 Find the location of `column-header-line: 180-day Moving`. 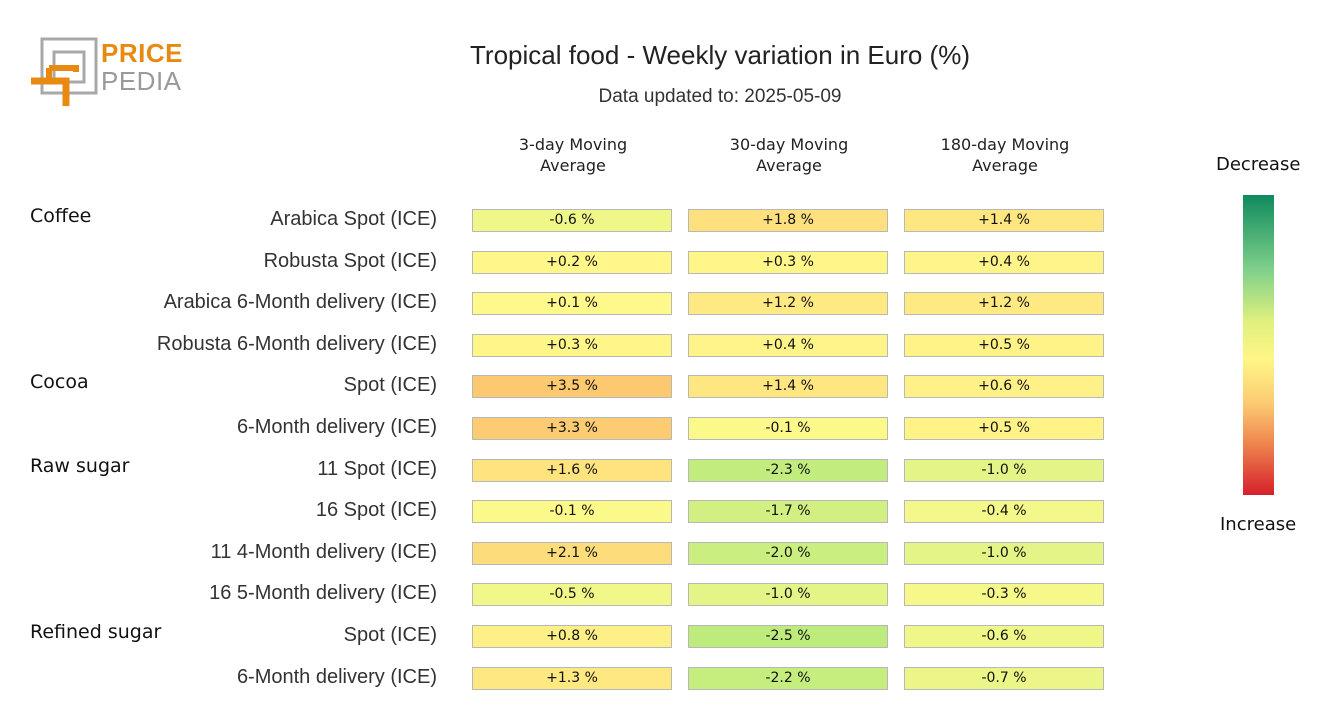

column-header-line: 180-day Moving is located at coordinates (1005, 144).